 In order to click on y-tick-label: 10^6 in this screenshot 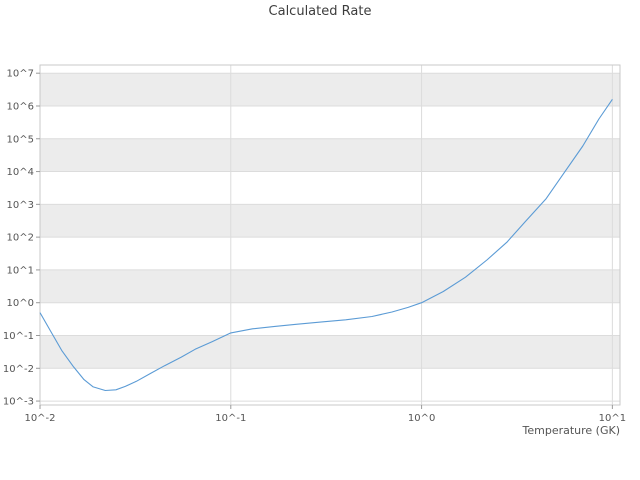, I will do `click(20, 106)`.